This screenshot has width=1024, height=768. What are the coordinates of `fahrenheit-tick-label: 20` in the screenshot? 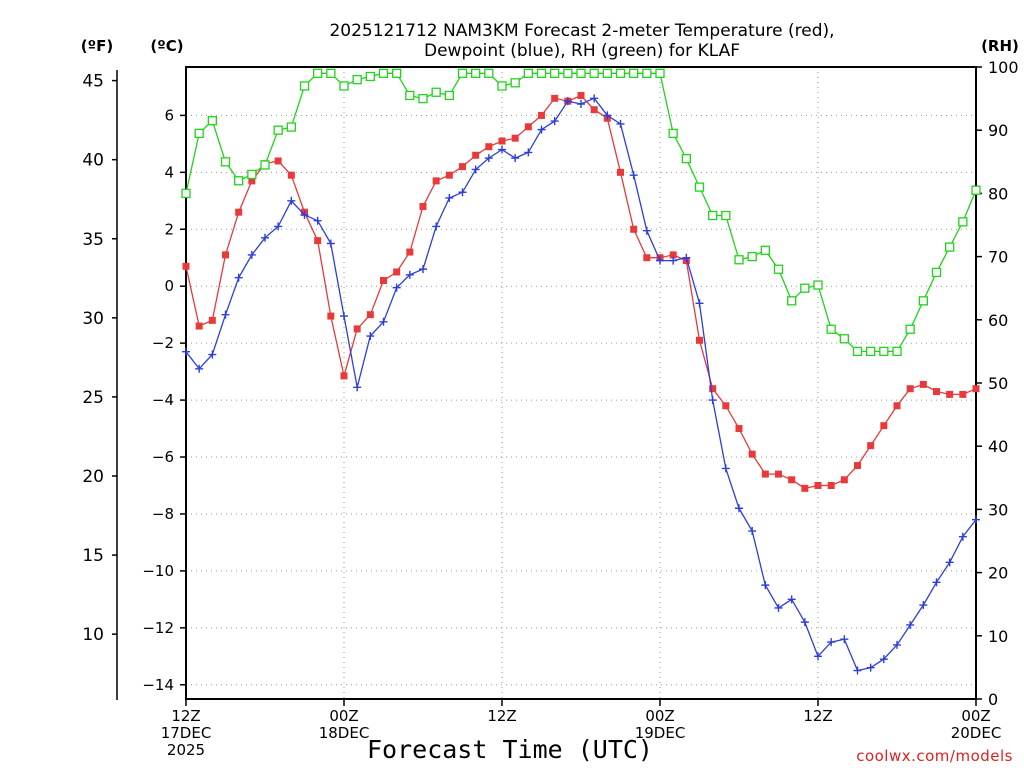 It's located at (93, 477).